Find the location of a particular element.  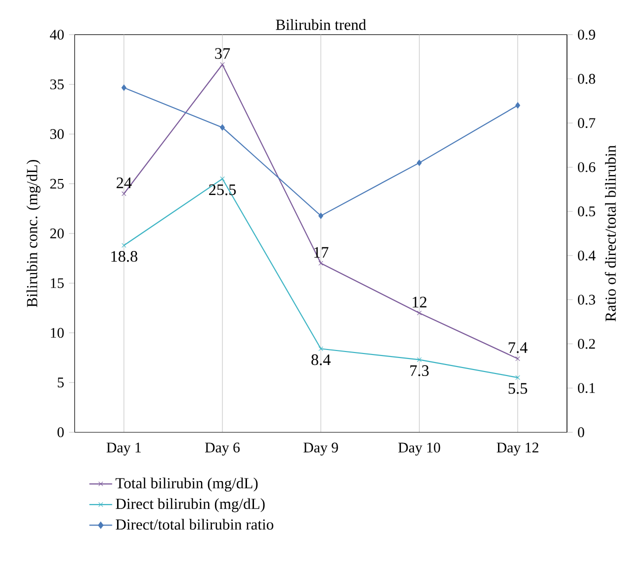

x-tick-label: Day 10 is located at coordinates (419, 449).